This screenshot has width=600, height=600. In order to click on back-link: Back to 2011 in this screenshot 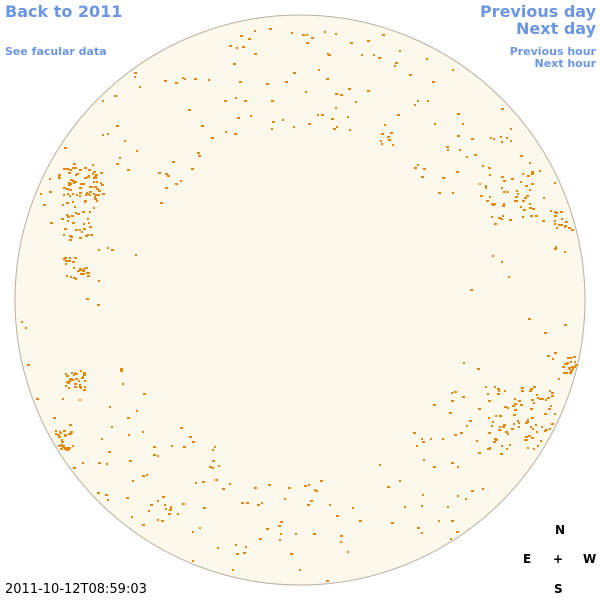, I will do `click(64, 11)`.